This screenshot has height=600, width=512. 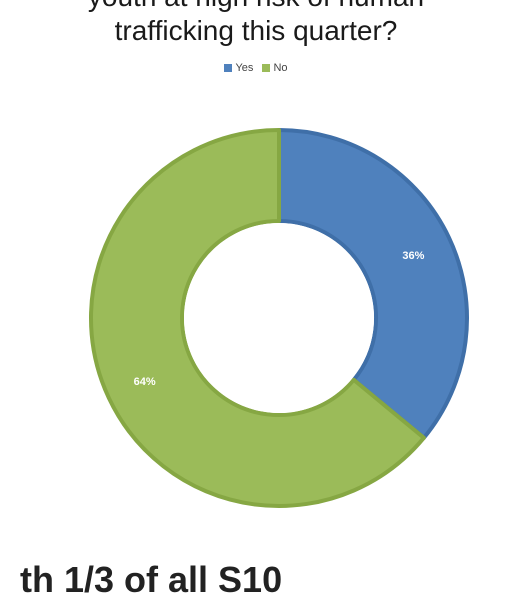 I want to click on legend-item-yes: Yes, so click(x=238, y=68).